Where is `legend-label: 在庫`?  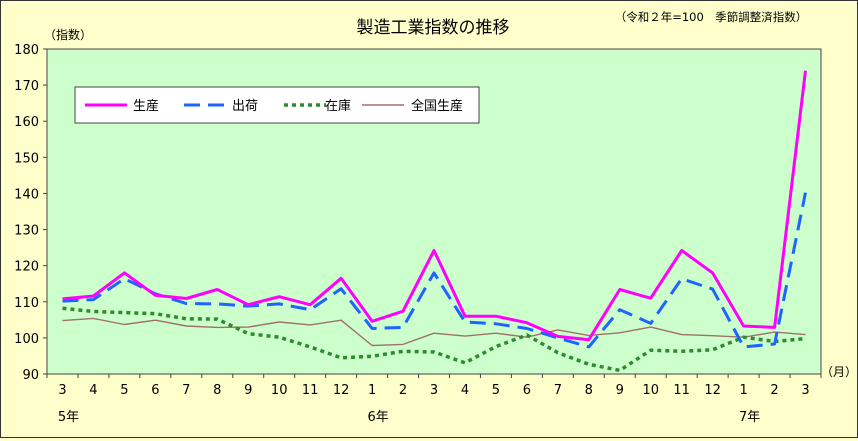 legend-label: 在庫 is located at coordinates (338, 106).